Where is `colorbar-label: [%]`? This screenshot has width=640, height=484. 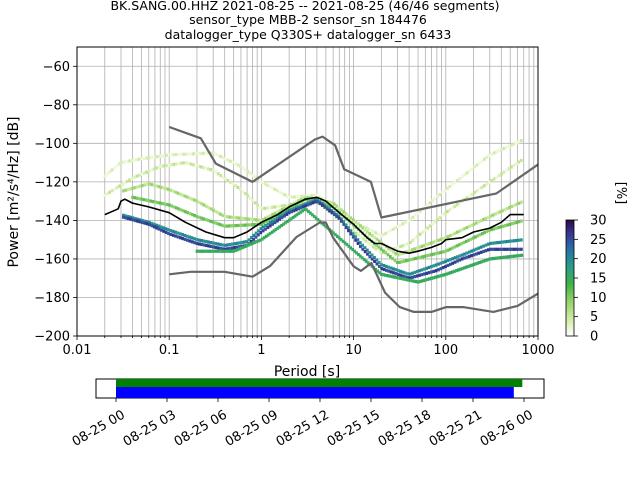 colorbar-label: [%] is located at coordinates (620, 193).